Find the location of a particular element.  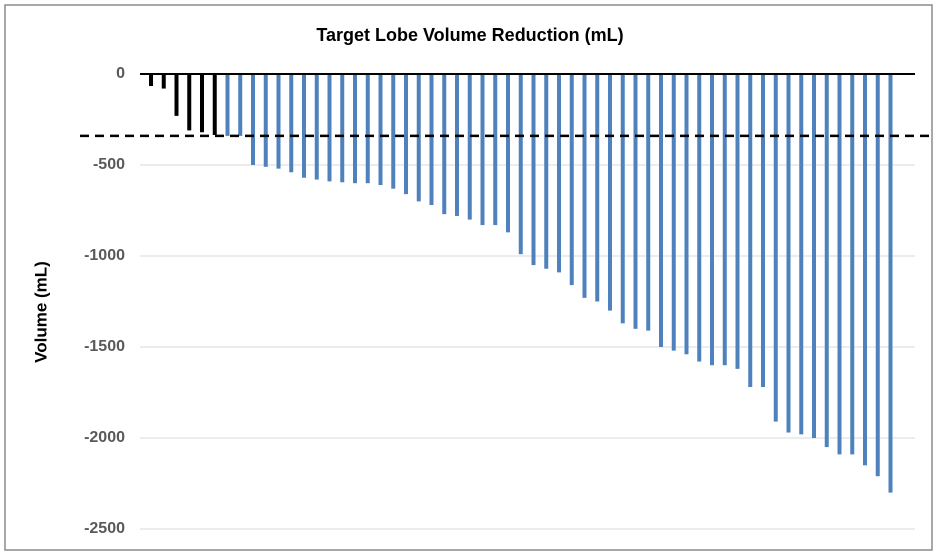

y-tick-label: -500 is located at coordinates (109, 164).